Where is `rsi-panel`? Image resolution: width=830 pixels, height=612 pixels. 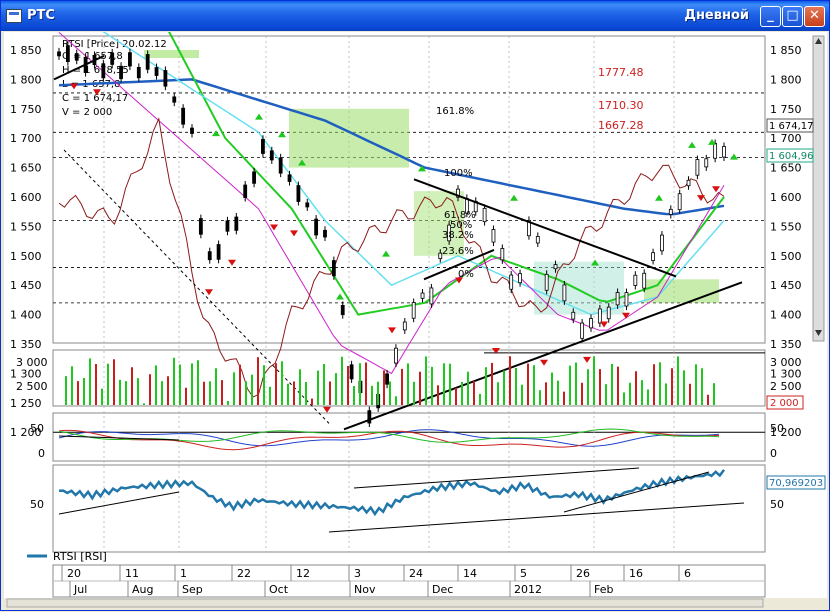 rsi-panel is located at coordinates (409, 508).